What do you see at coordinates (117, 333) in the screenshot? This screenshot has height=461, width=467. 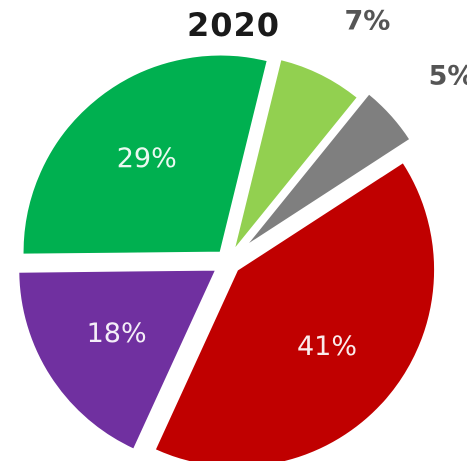 I see `pie-label-2: 18%` at bounding box center [117, 333].